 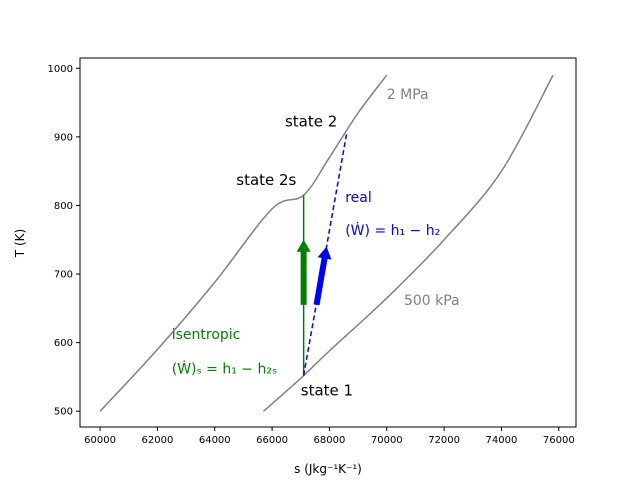 What do you see at coordinates (63, 137) in the screenshot?
I see `y-tick-label: 900` at bounding box center [63, 137].